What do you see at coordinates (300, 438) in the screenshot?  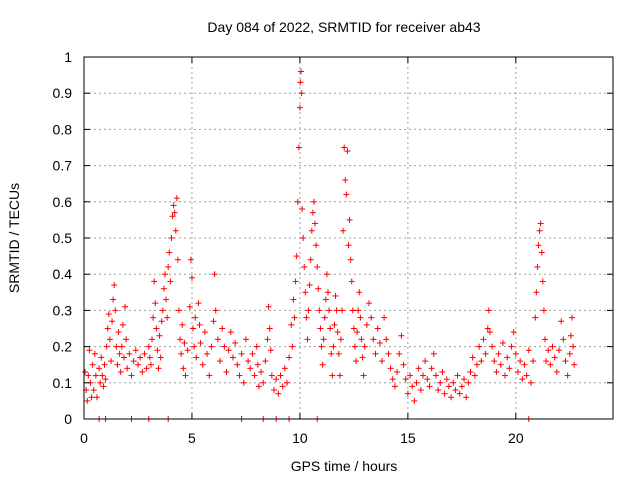 I see `x-tick-label: 10` at bounding box center [300, 438].